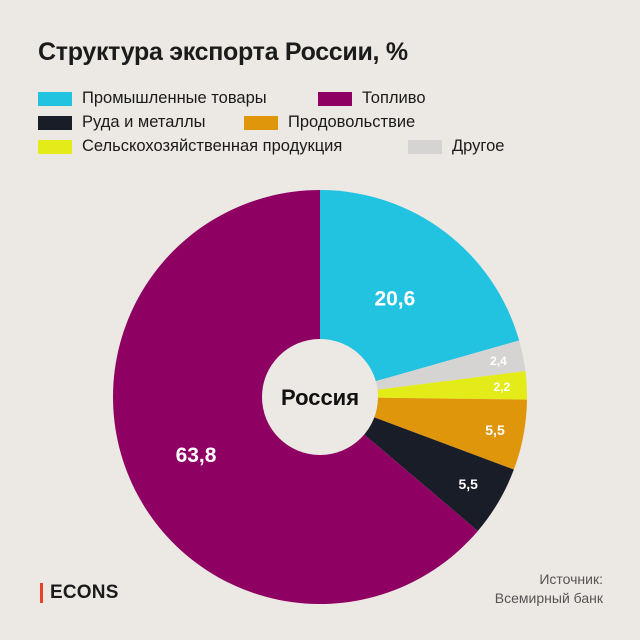 Image resolution: width=640 pixels, height=640 pixels. What do you see at coordinates (549, 589) in the screenshot?
I see `source-note: Источник: Всемирный банк` at bounding box center [549, 589].